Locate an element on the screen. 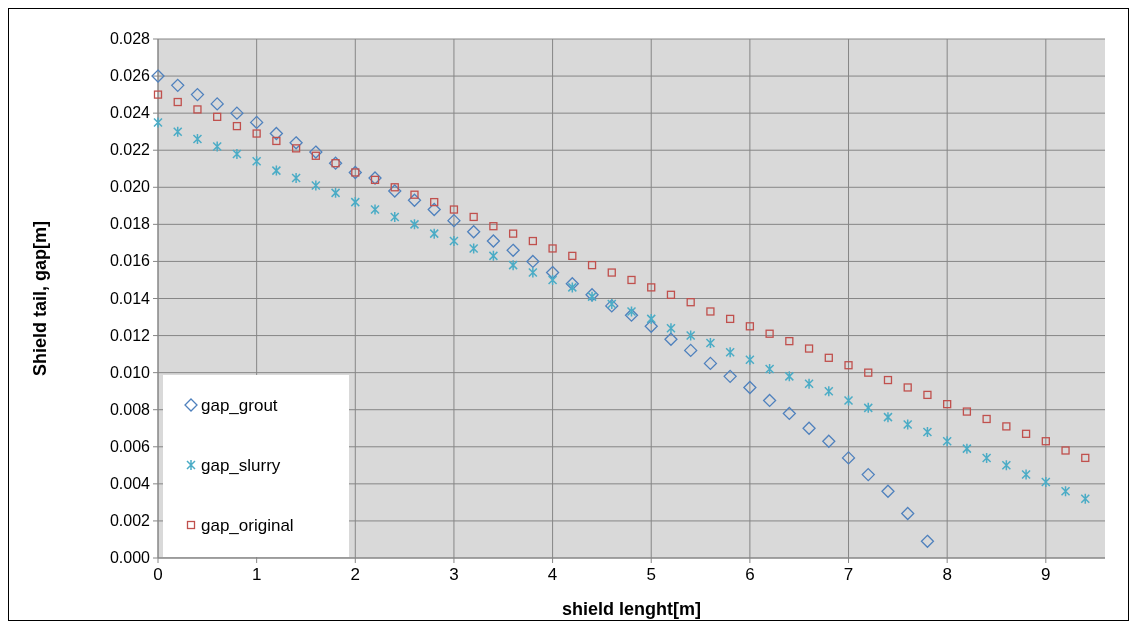 This screenshot has height=629, width=1137. y-tick-label: 0.004 is located at coordinates (130, 483).